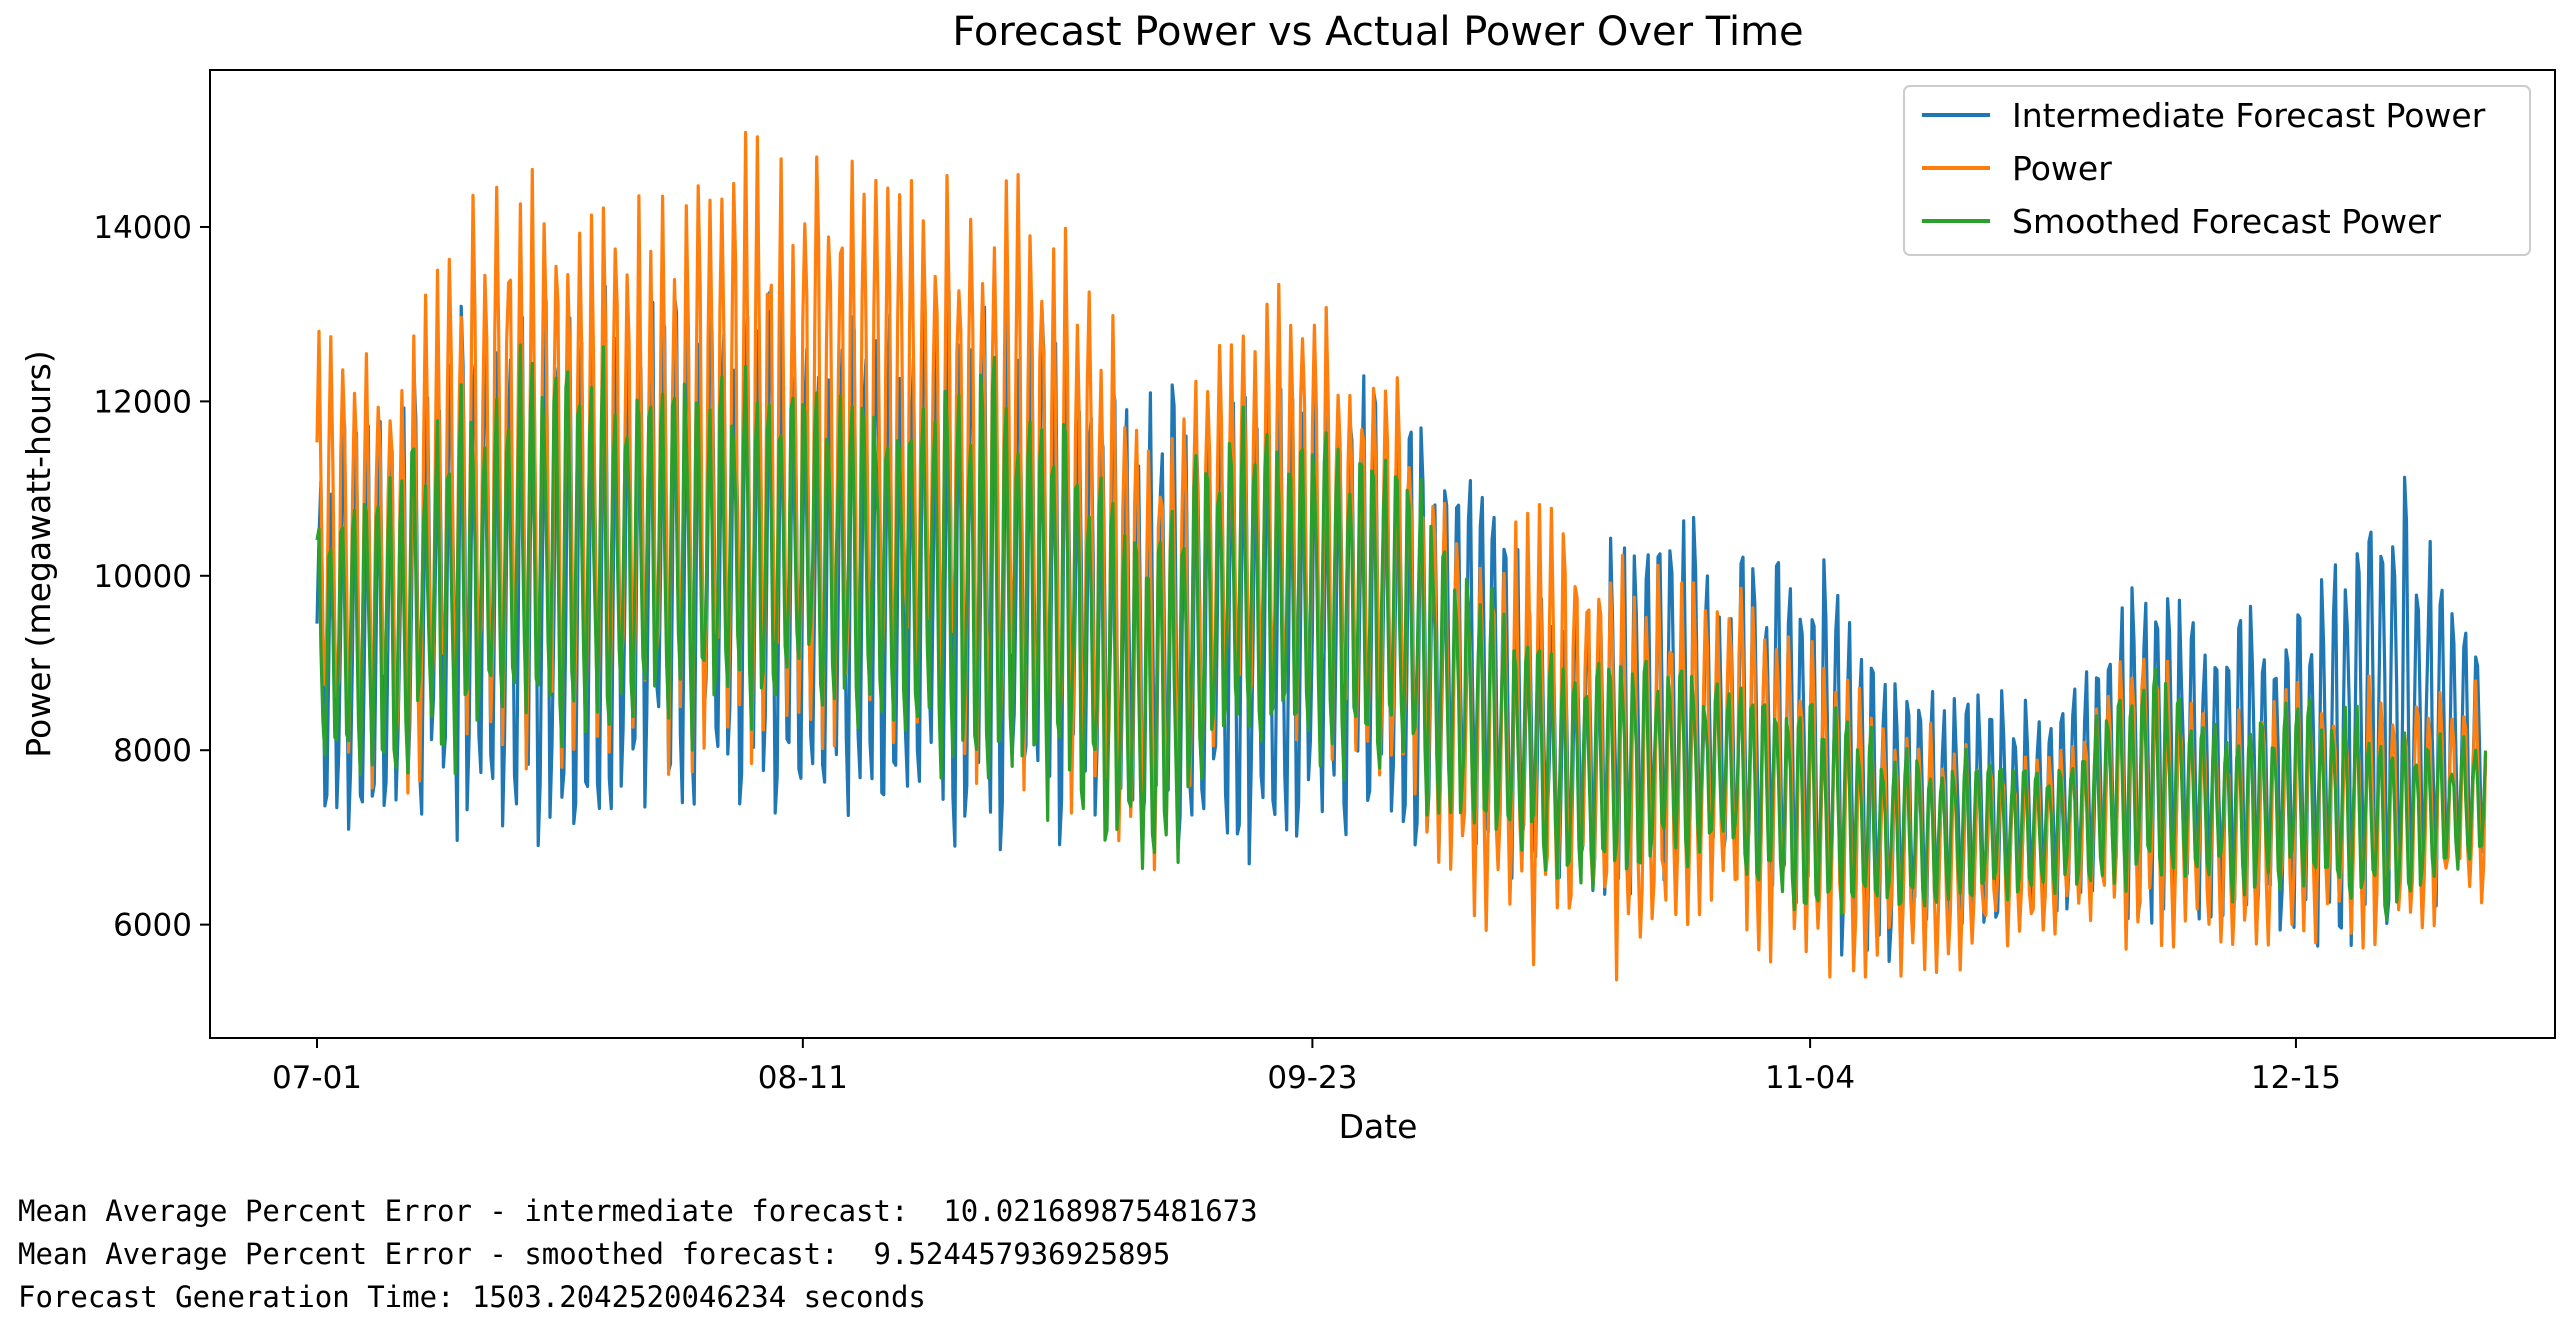 This screenshot has height=1327, width=2565. What do you see at coordinates (152, 926) in the screenshot?
I see `y-tick-label: 6000` at bounding box center [152, 926].